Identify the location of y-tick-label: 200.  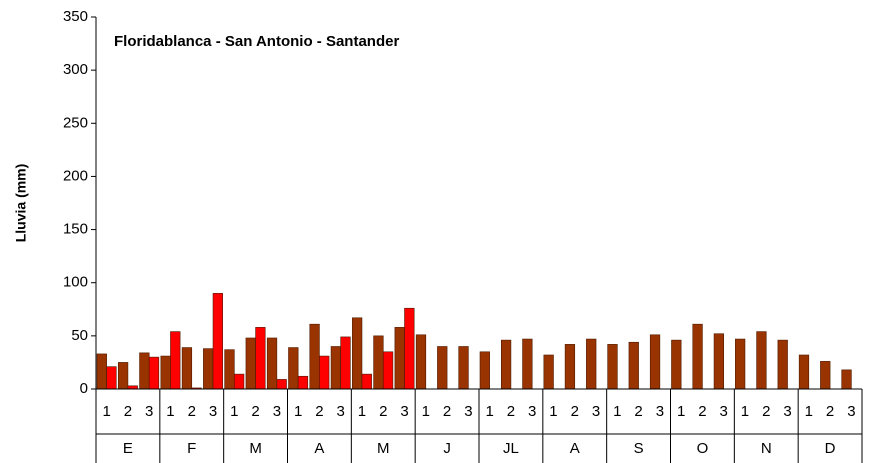
(75, 175).